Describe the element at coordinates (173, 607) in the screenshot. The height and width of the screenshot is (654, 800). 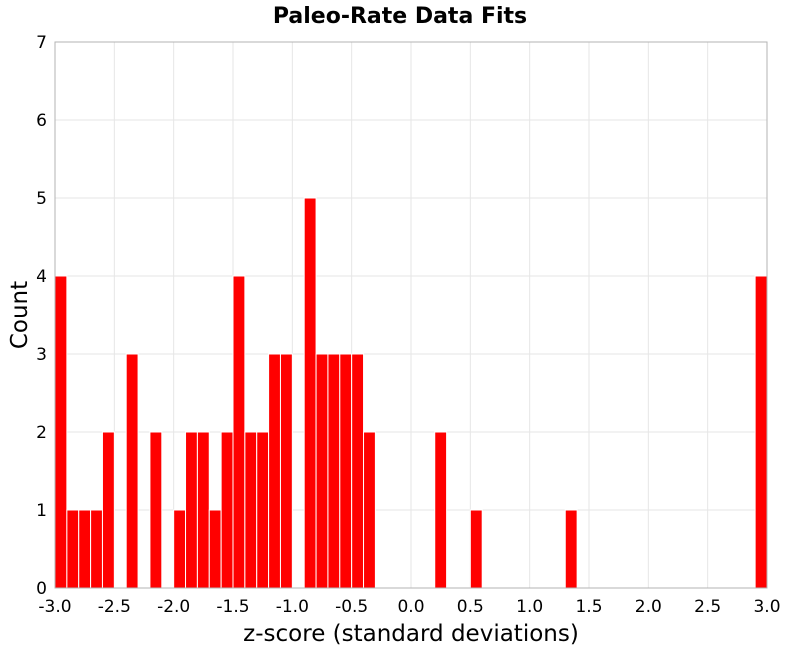
I see `x-tick-label-2: -2.0` at that location.